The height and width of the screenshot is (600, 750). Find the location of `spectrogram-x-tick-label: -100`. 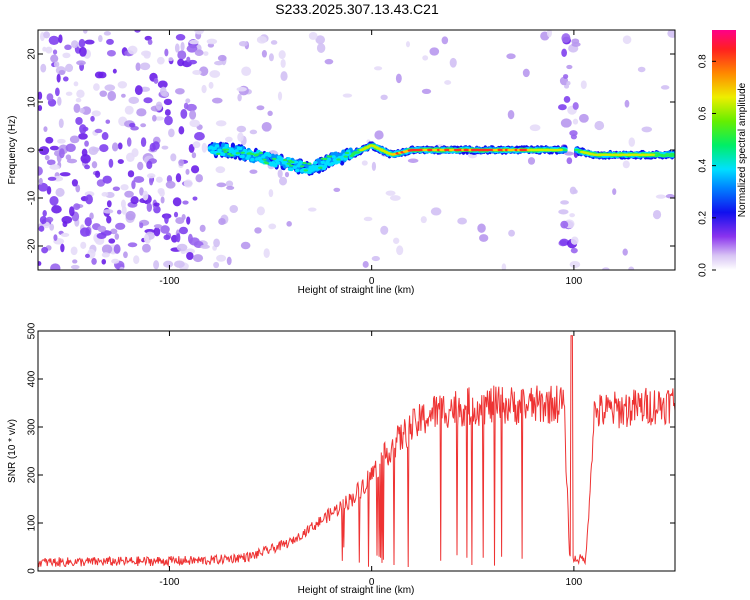

spectrogram-x-tick-label: -100 is located at coordinates (169, 281).